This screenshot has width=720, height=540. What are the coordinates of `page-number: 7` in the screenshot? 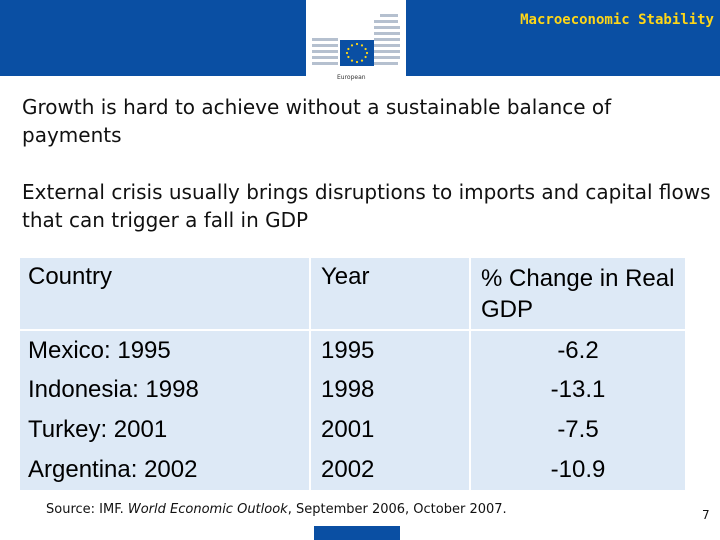 It's located at (706, 515).